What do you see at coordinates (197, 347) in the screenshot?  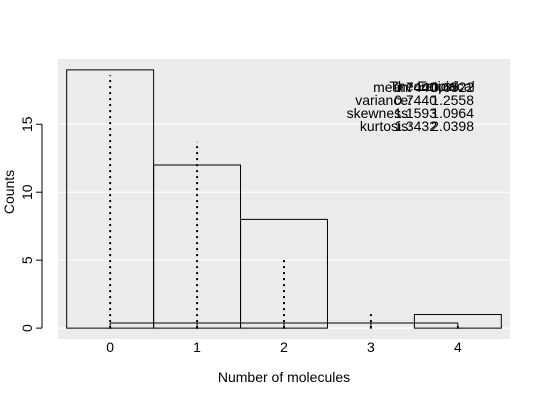 I see `x-tick-label-1: 1` at bounding box center [197, 347].